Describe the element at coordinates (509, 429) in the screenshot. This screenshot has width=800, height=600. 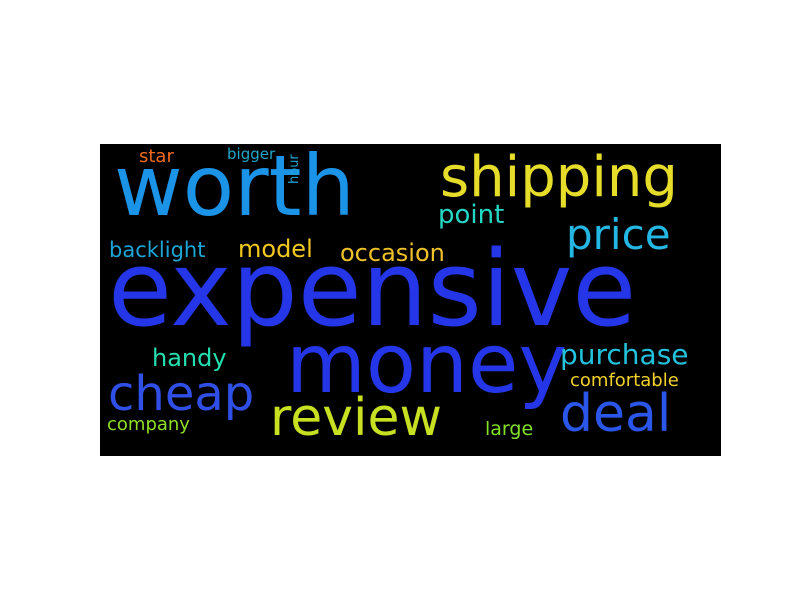
I see `word-large: large` at that location.